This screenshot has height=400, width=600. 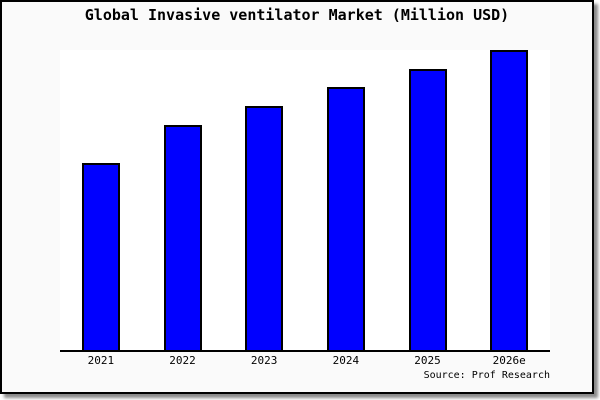 What do you see at coordinates (305, 362) in the screenshot?
I see `x-axis-row: 2021 2022 2023 2024 2025 2026e` at bounding box center [305, 362].